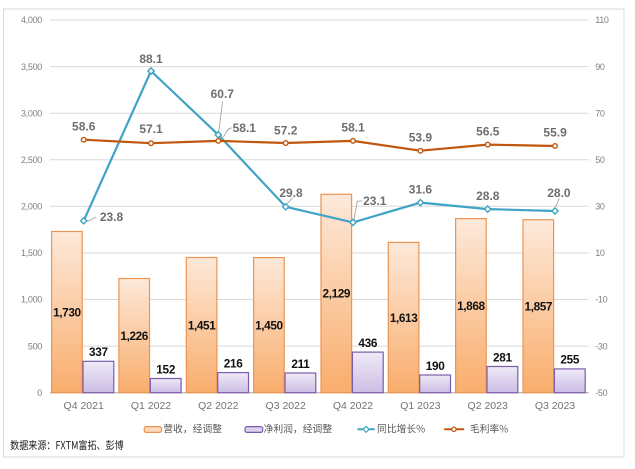  Describe the element at coordinates (31, 207) in the screenshot. I see `svg-text: 2,000` at that location.